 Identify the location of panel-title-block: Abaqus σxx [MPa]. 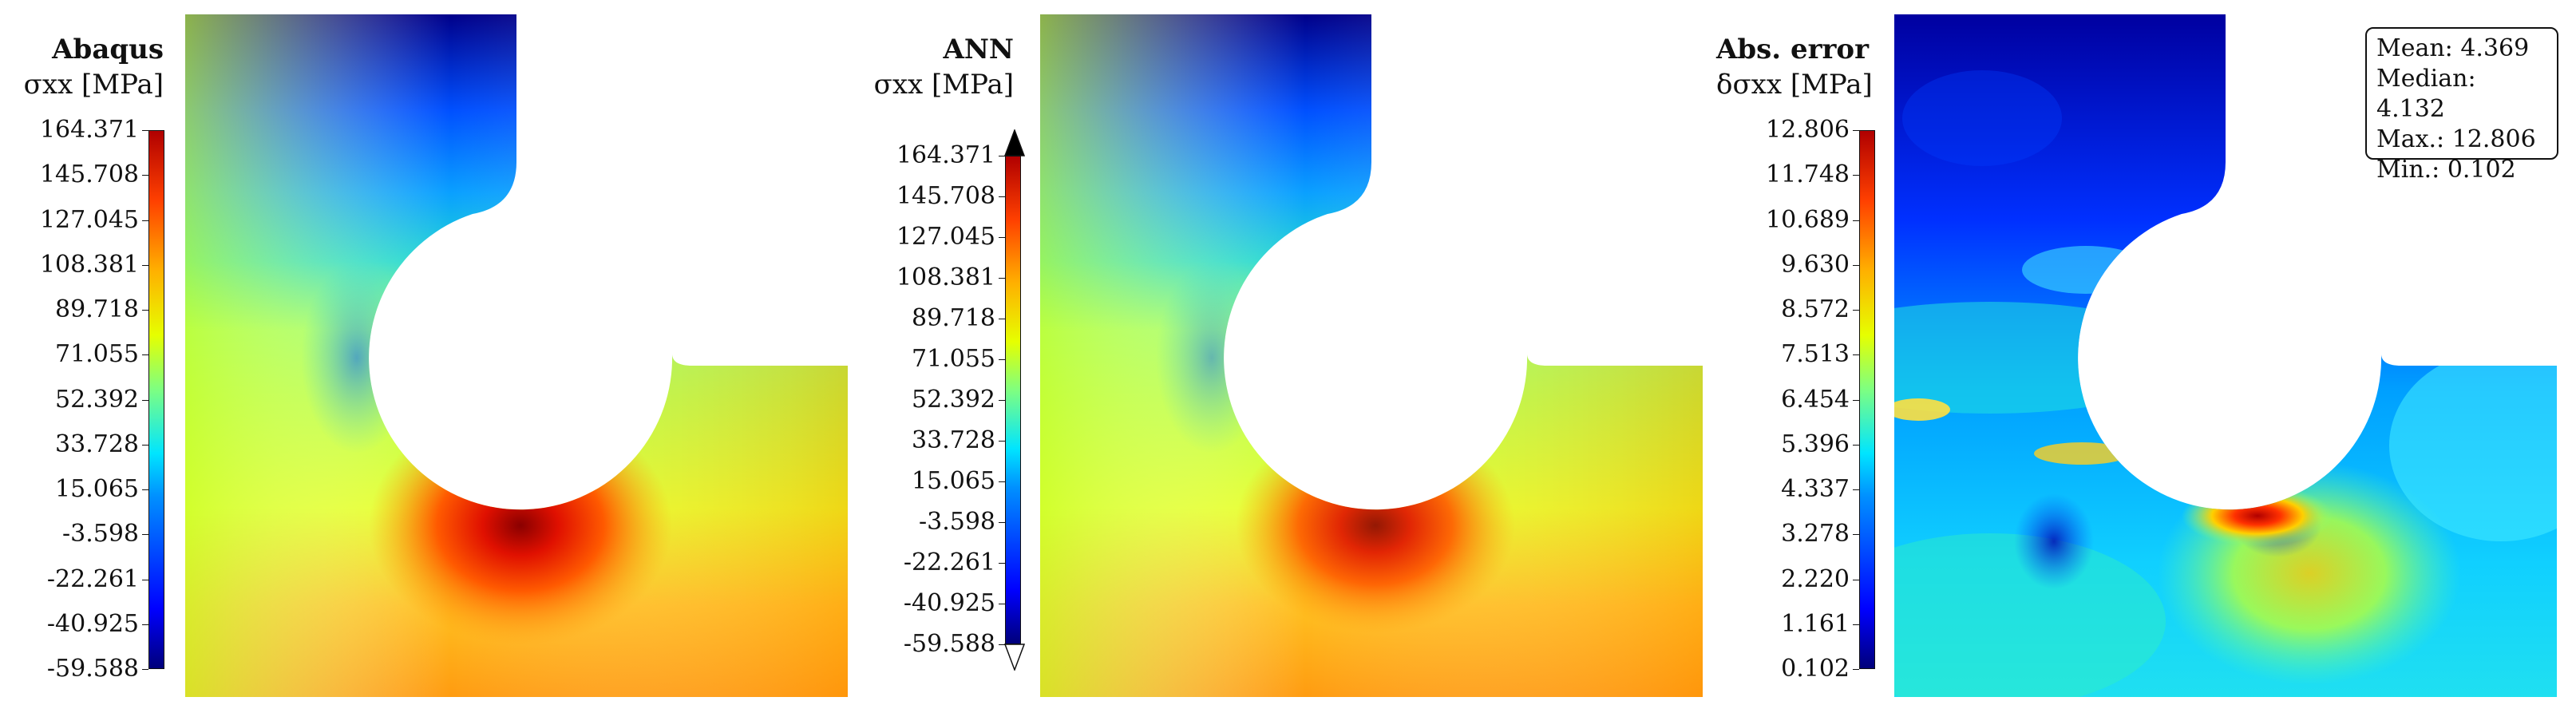
(82, 67).